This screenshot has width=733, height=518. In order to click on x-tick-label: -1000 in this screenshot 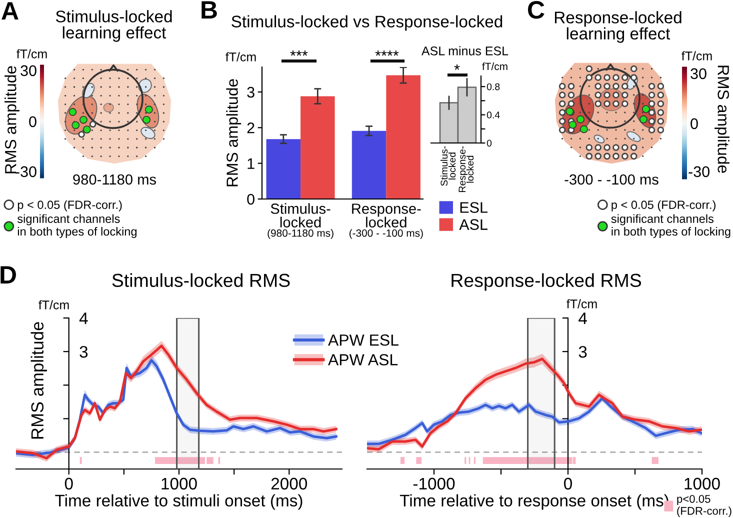, I will do `click(434, 484)`.